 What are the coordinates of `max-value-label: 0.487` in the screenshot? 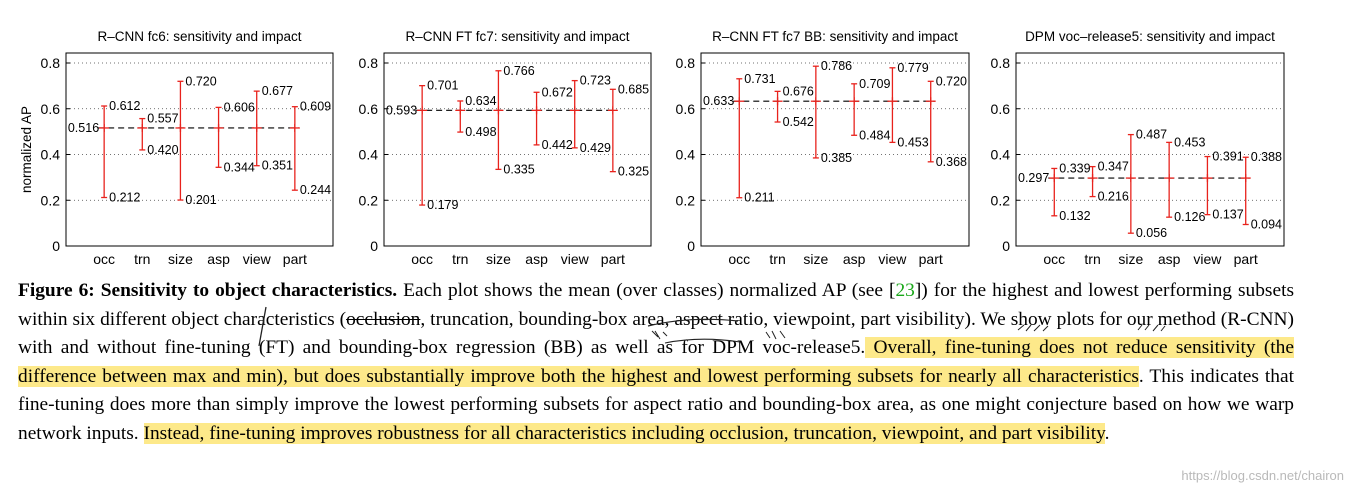 It's located at (1151, 135).